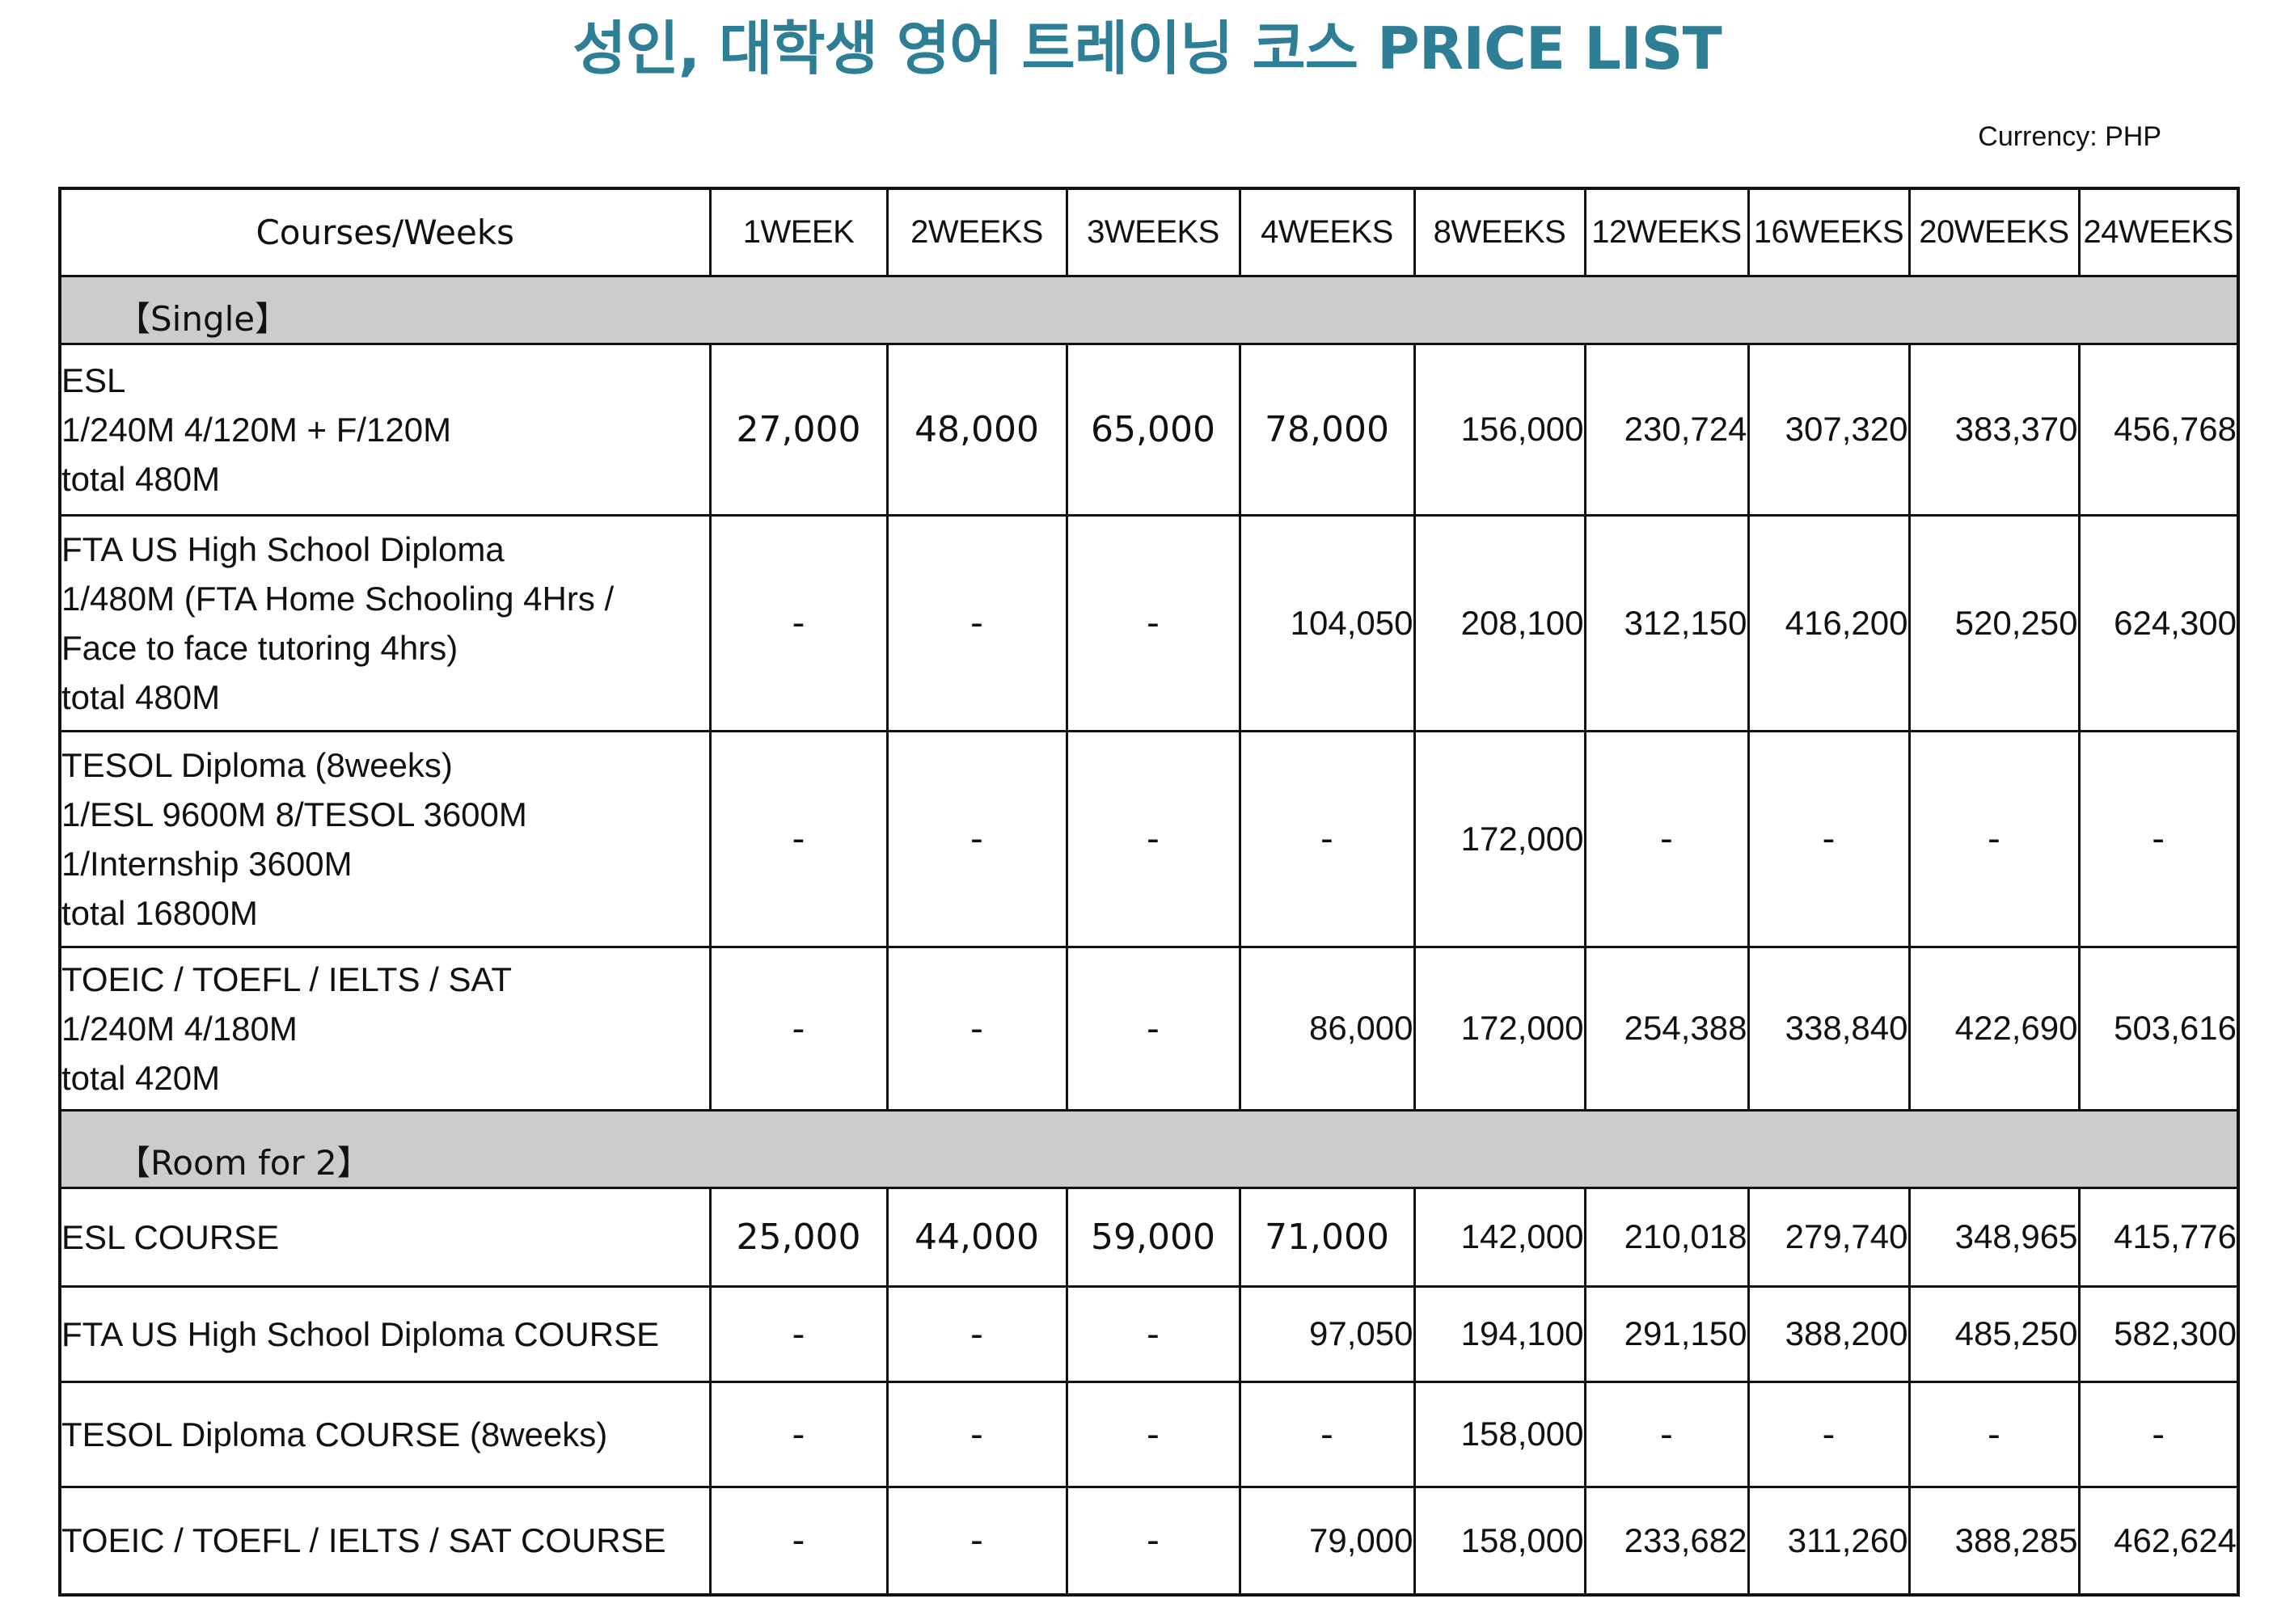  Describe the element at coordinates (1327, 1333) in the screenshot. I see `price-cell: 97,050` at that location.